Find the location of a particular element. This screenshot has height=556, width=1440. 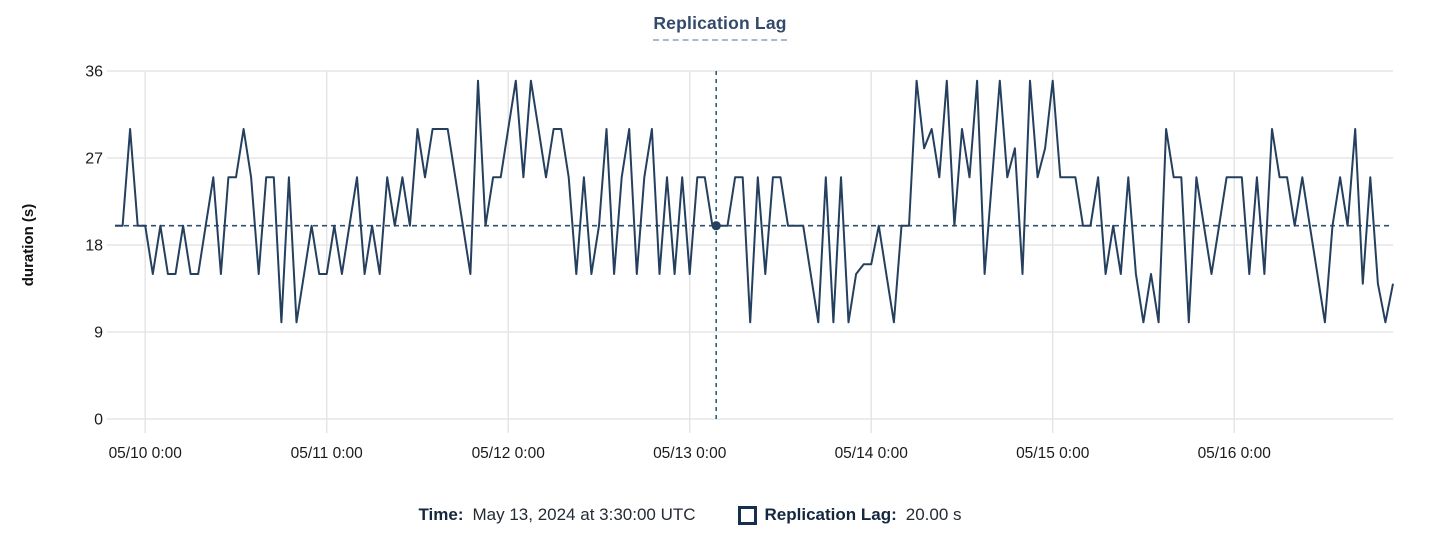

x-tick-label: 05/13 0:00 is located at coordinates (690, 453).